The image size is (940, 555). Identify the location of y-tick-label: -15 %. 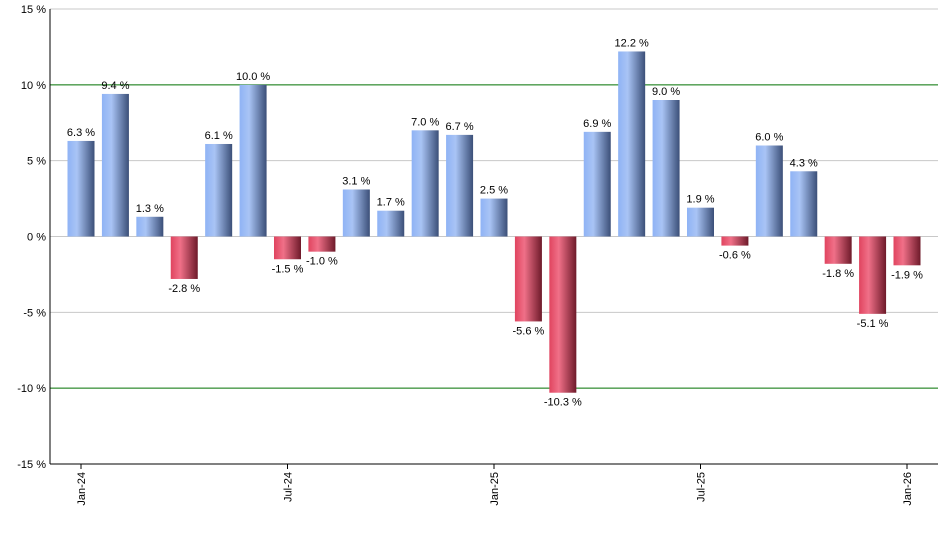
(31, 465).